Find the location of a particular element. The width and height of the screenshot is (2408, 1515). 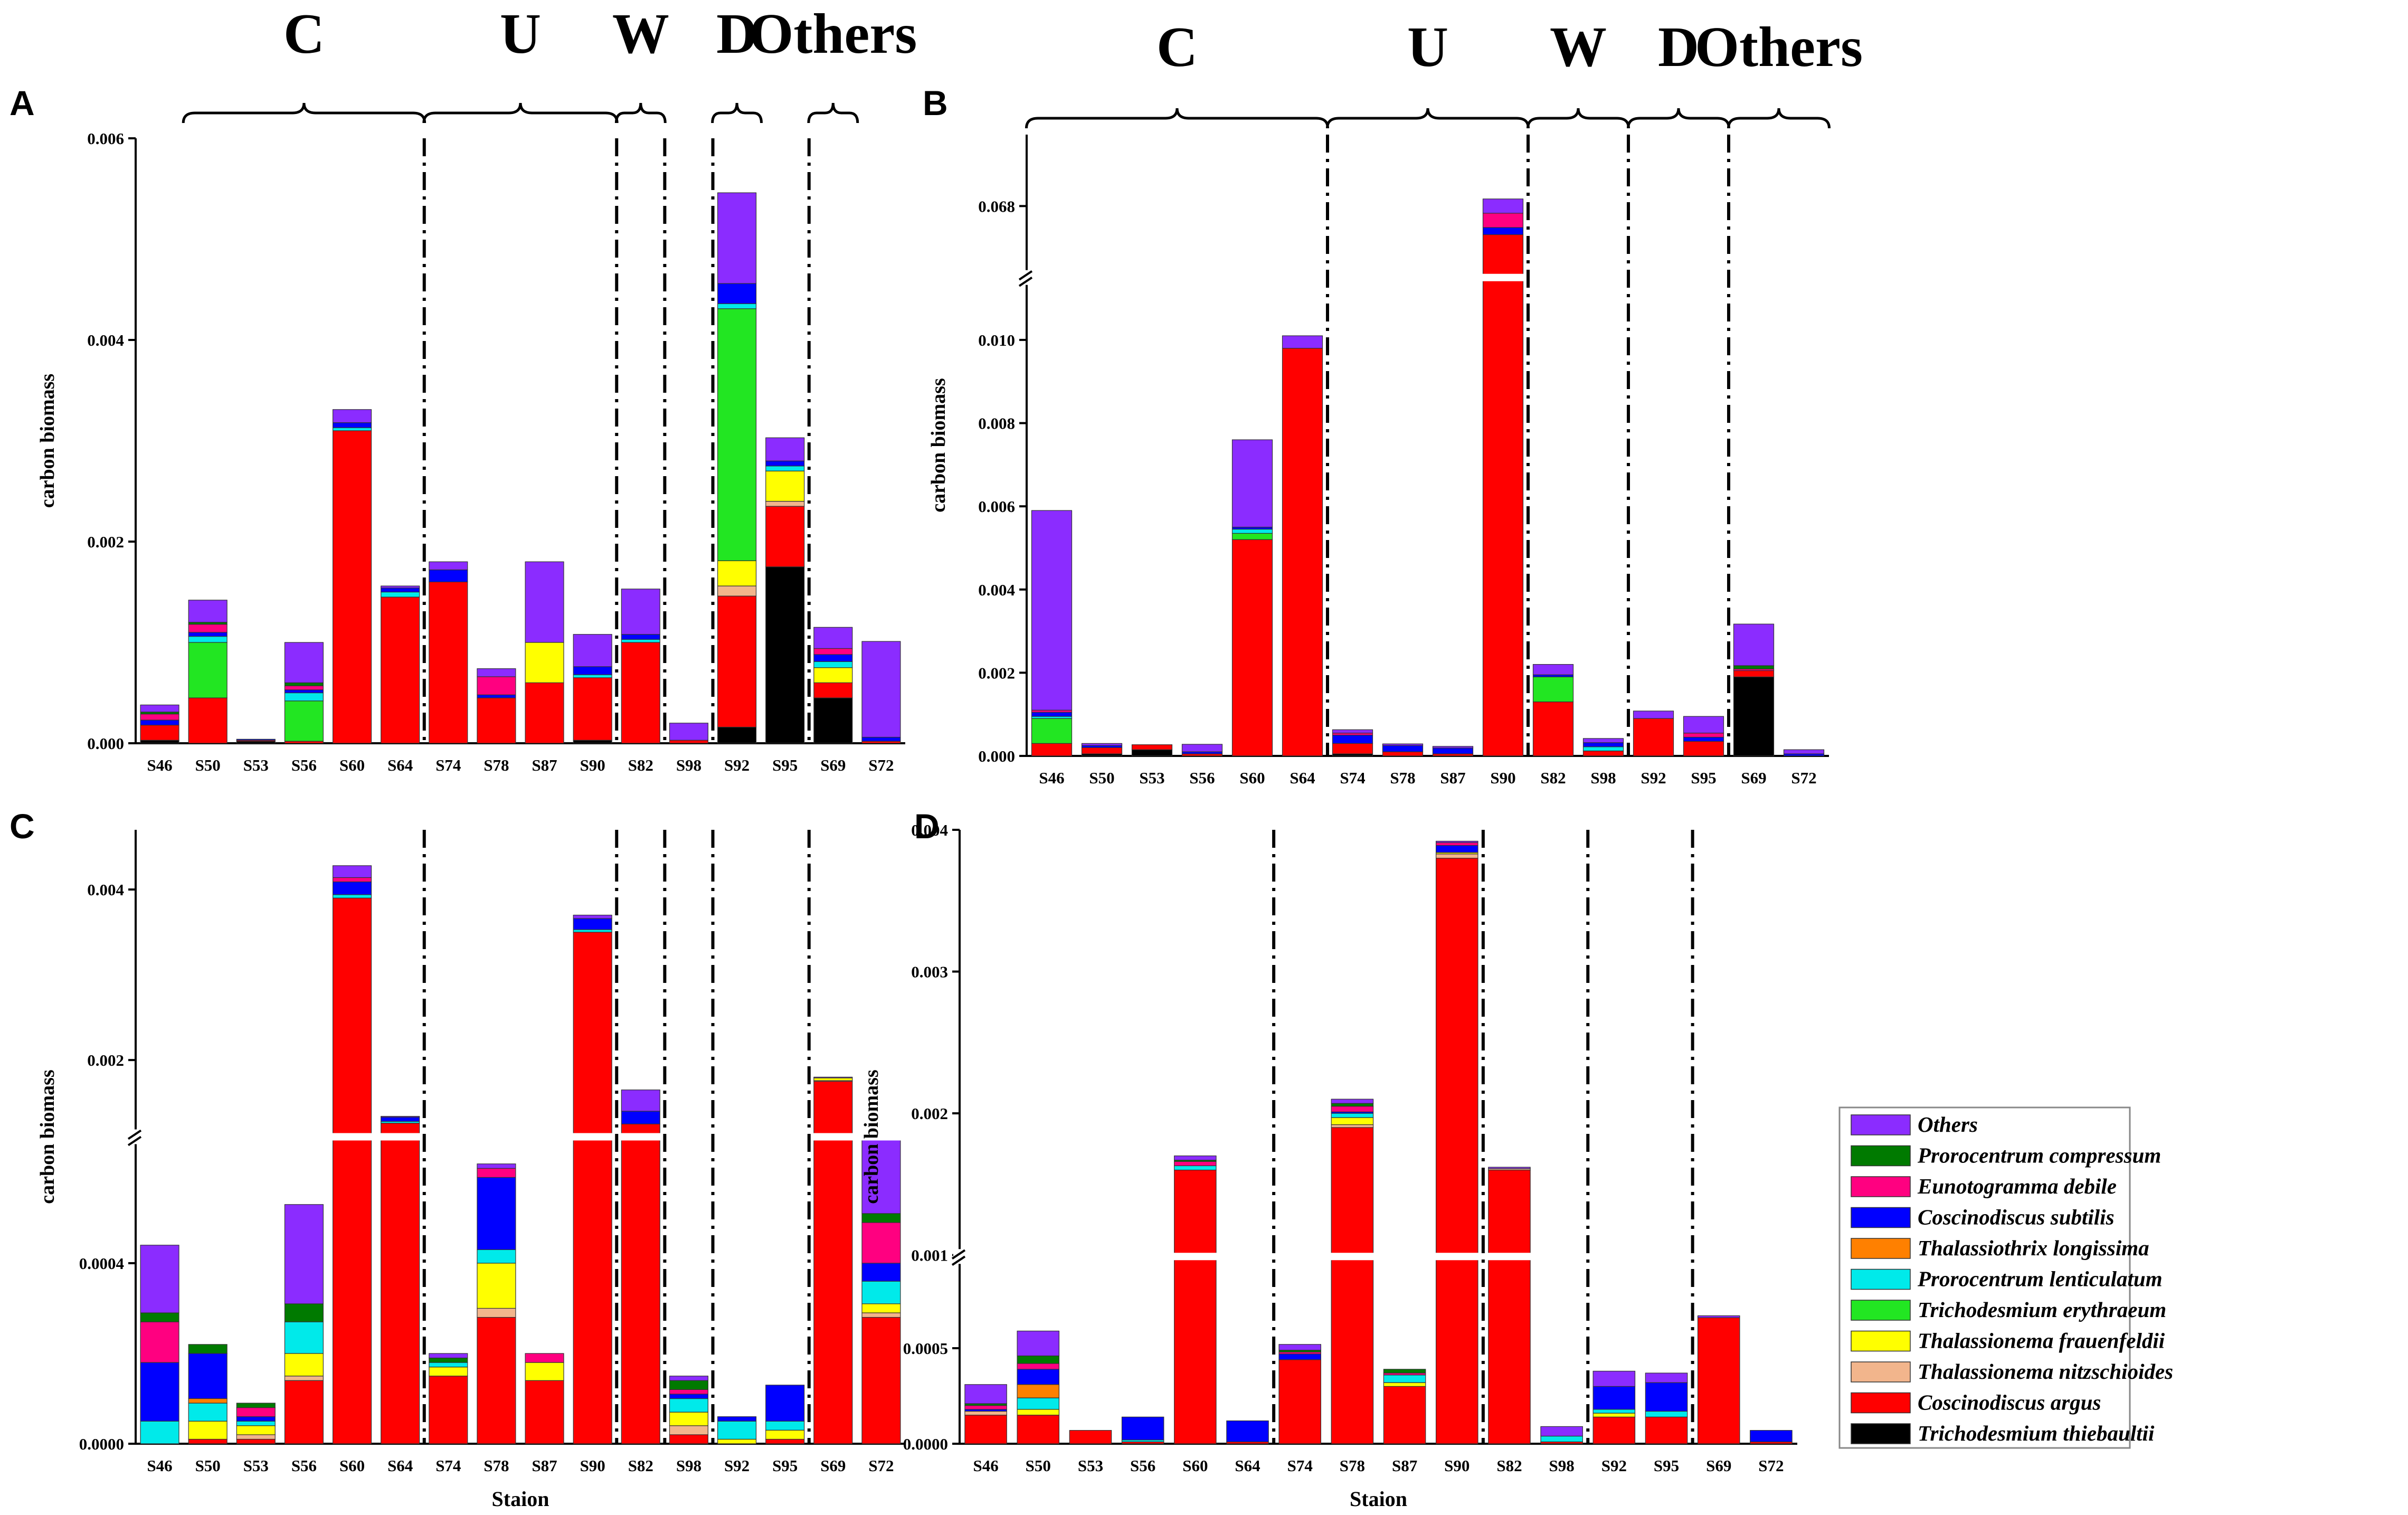

bar-segment-S53-coscinodiscus-subtilis is located at coordinates (256, 739).